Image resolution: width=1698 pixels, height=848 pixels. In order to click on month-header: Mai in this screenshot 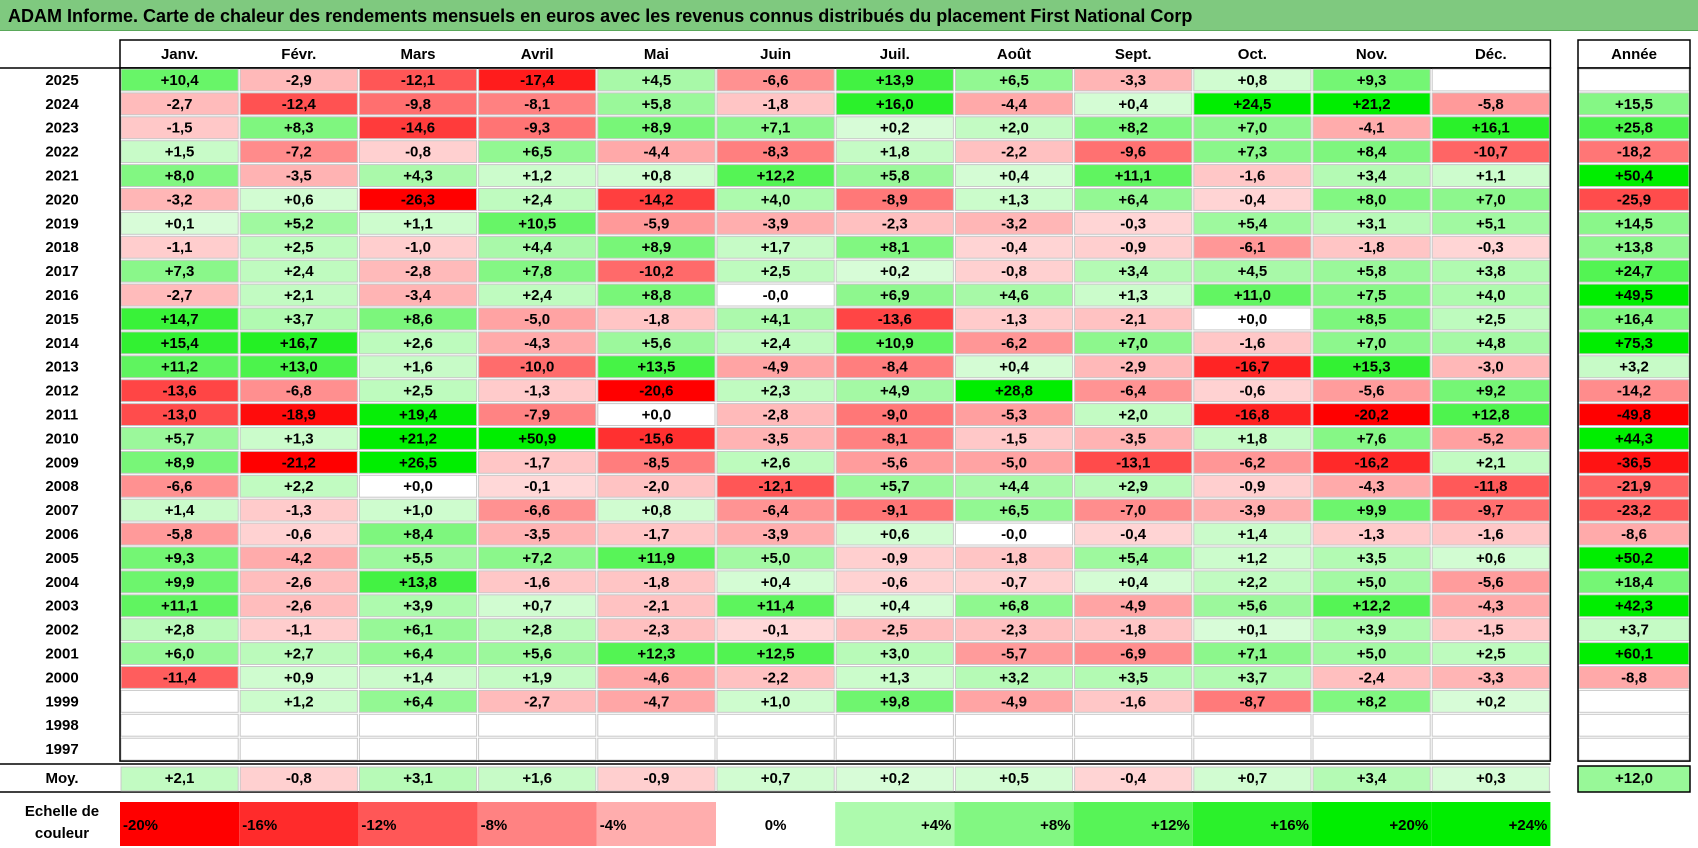, I will do `click(656, 54)`.